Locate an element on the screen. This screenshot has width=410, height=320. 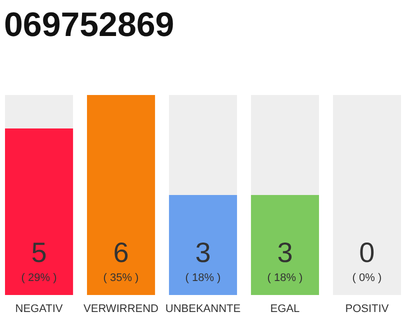
x-tick-label: UNBEKANNTE is located at coordinates (203, 309).